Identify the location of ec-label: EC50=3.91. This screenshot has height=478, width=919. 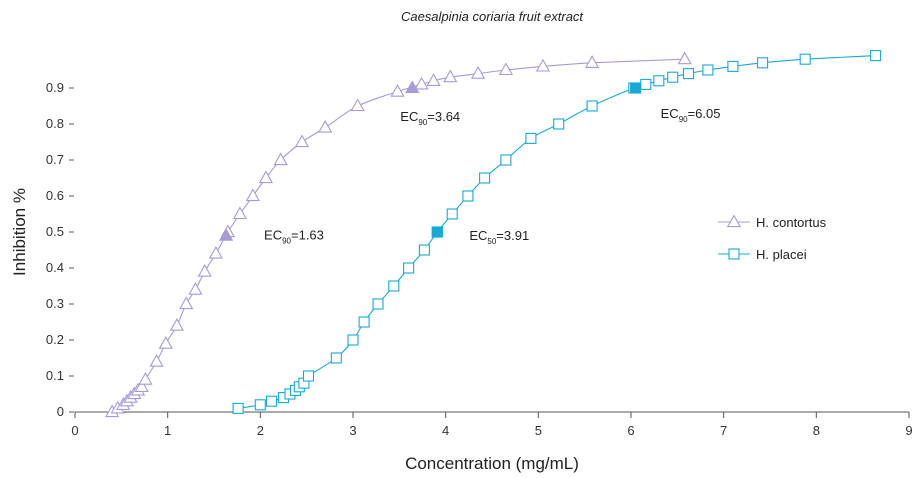
(499, 237).